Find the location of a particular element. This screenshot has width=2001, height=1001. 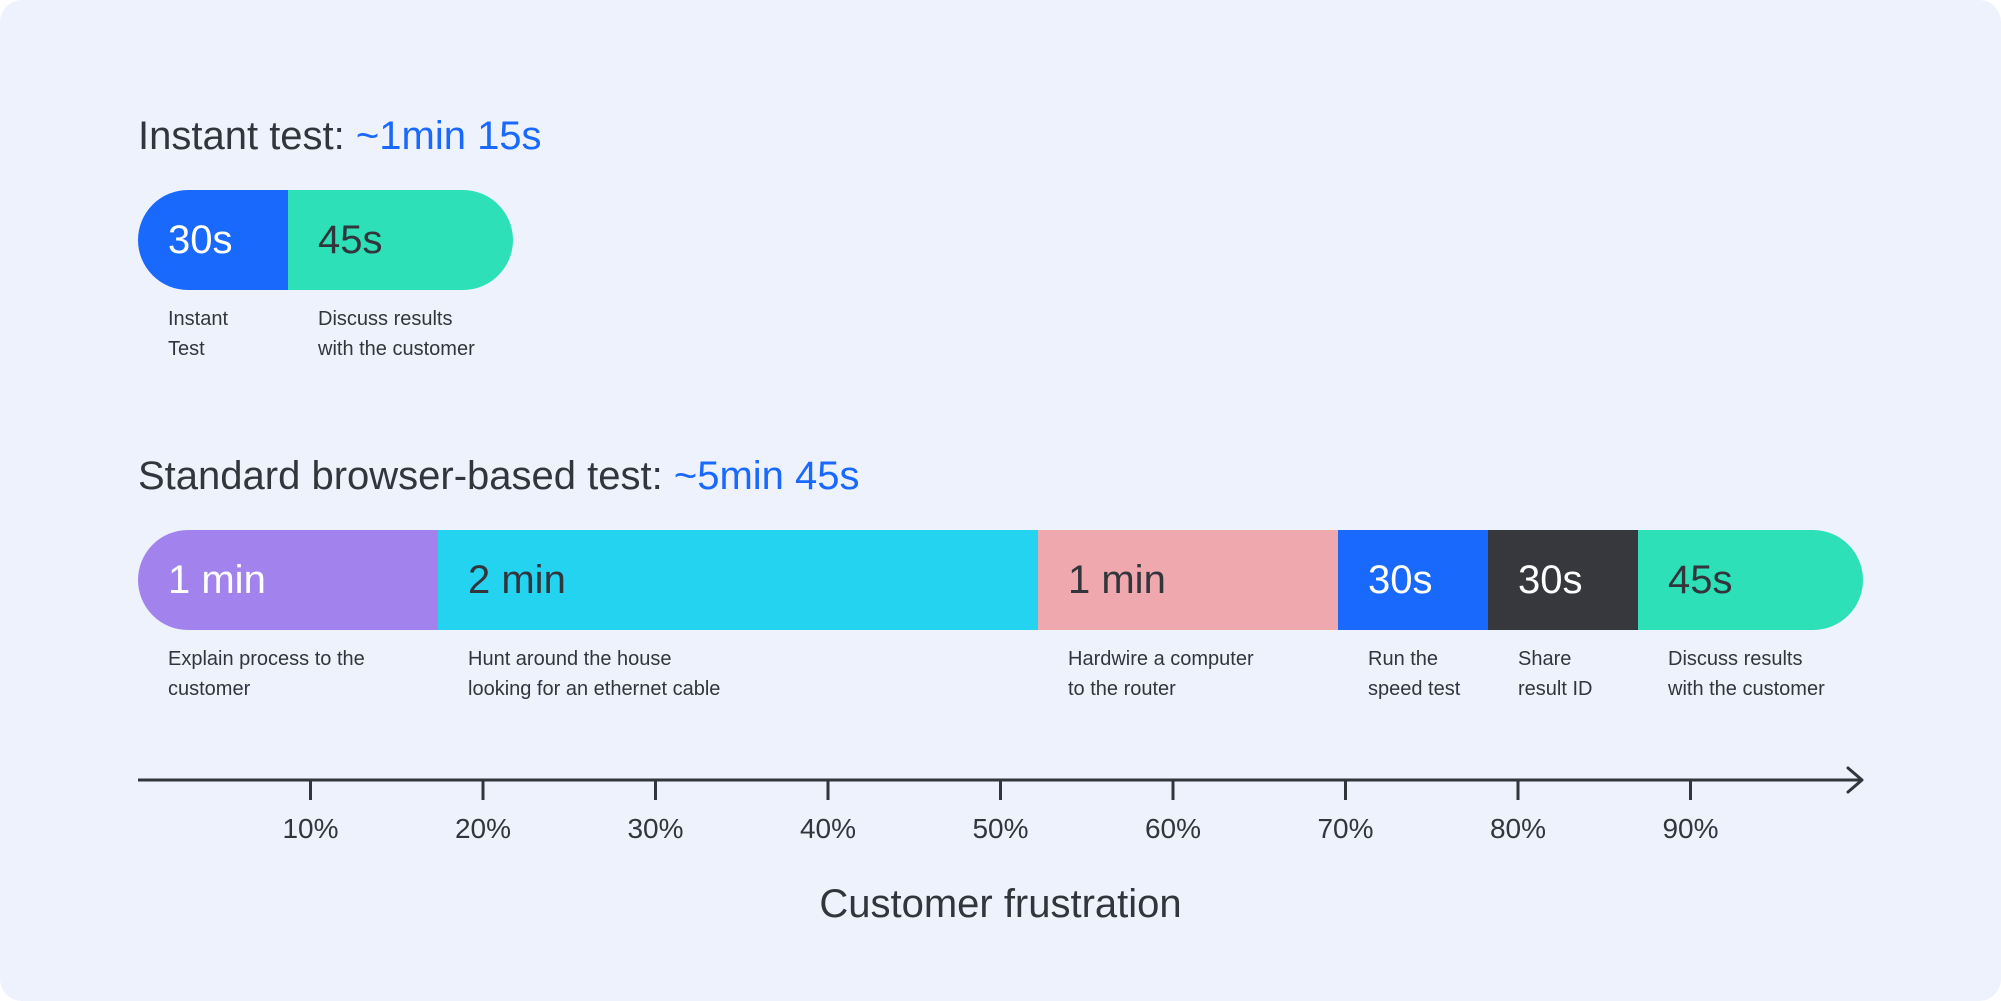

standard-segment-value-label: 2 min is located at coordinates (517, 580).